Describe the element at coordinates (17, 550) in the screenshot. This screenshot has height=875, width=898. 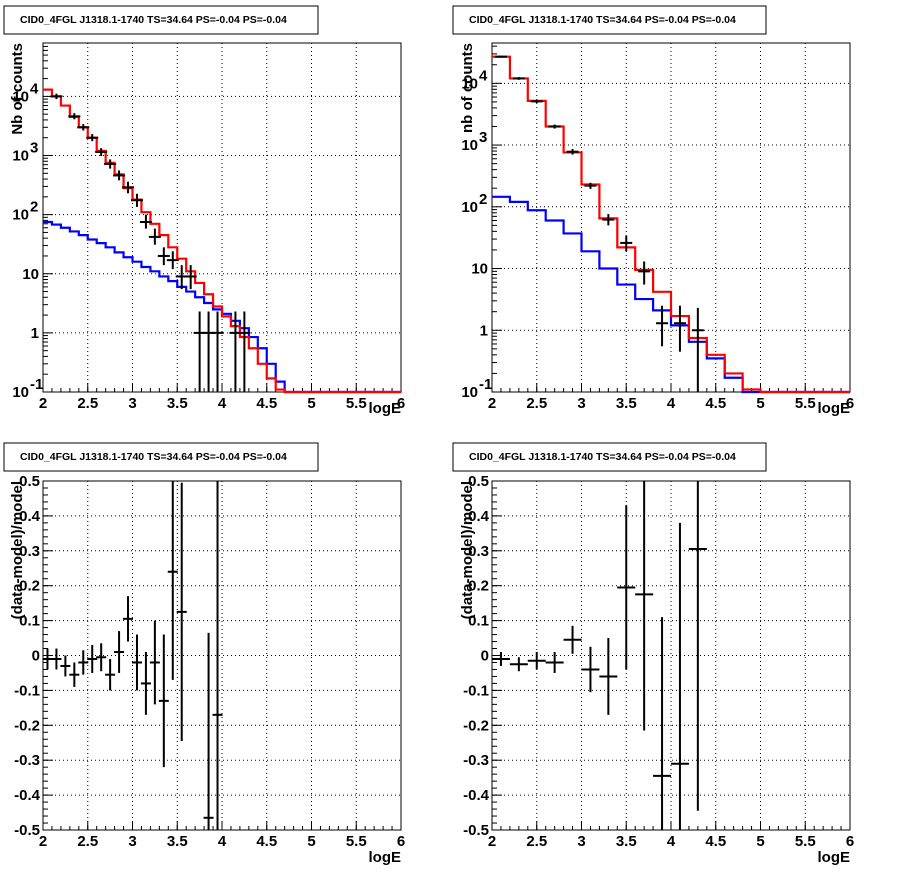
I see `y-axis-label: (data-model)/model` at that location.